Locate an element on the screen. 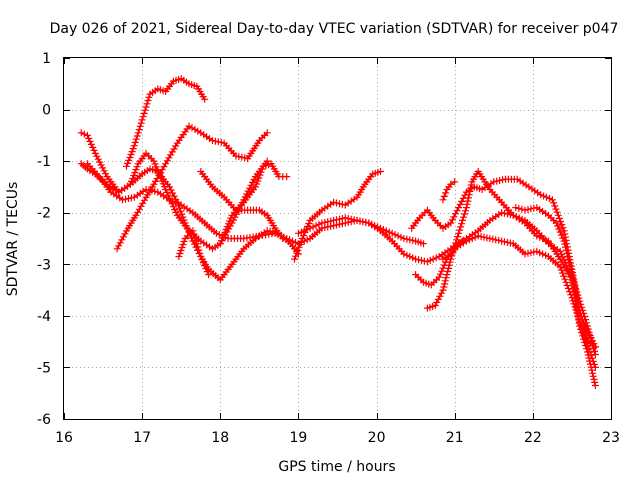 This screenshot has width=640, height=480. x-tick-label: 22 is located at coordinates (533, 438).